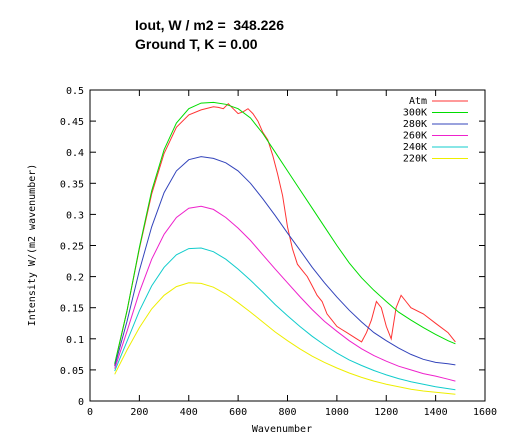 The width and height of the screenshot is (532, 445). What do you see at coordinates (415, 159) in the screenshot?
I see `legend-label-220k: 220K` at bounding box center [415, 159].